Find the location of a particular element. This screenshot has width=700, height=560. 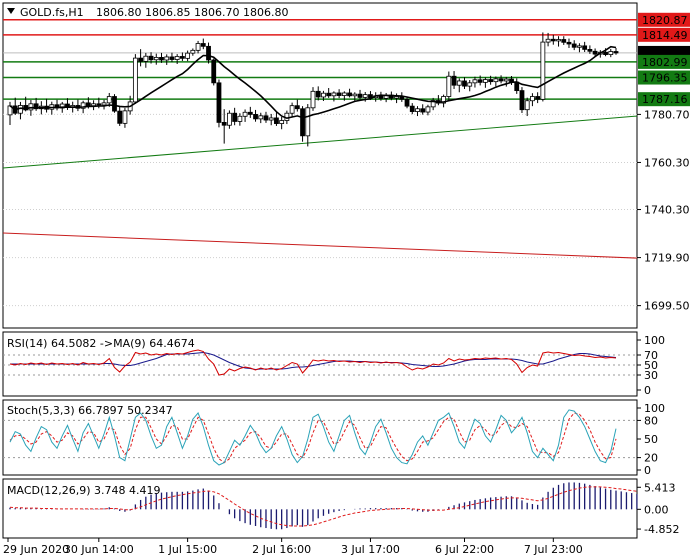

macd-axis: 5.413 0.00 -4.852 is located at coordinates (658, 508).